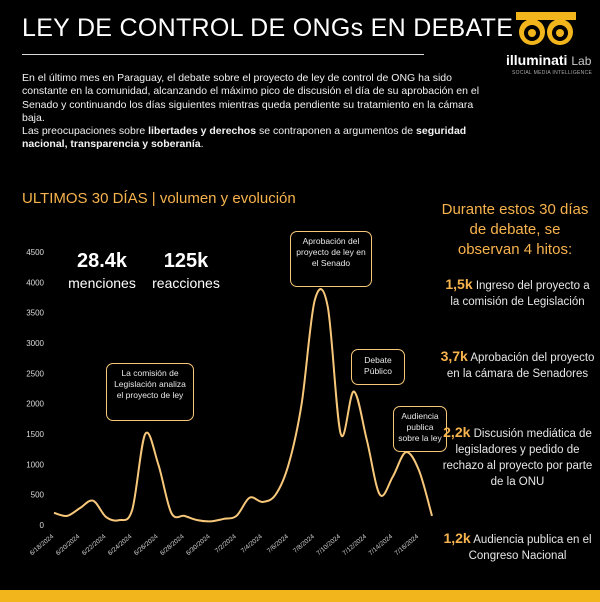  I want to click on y-tick-label: 2000, so click(35, 404).